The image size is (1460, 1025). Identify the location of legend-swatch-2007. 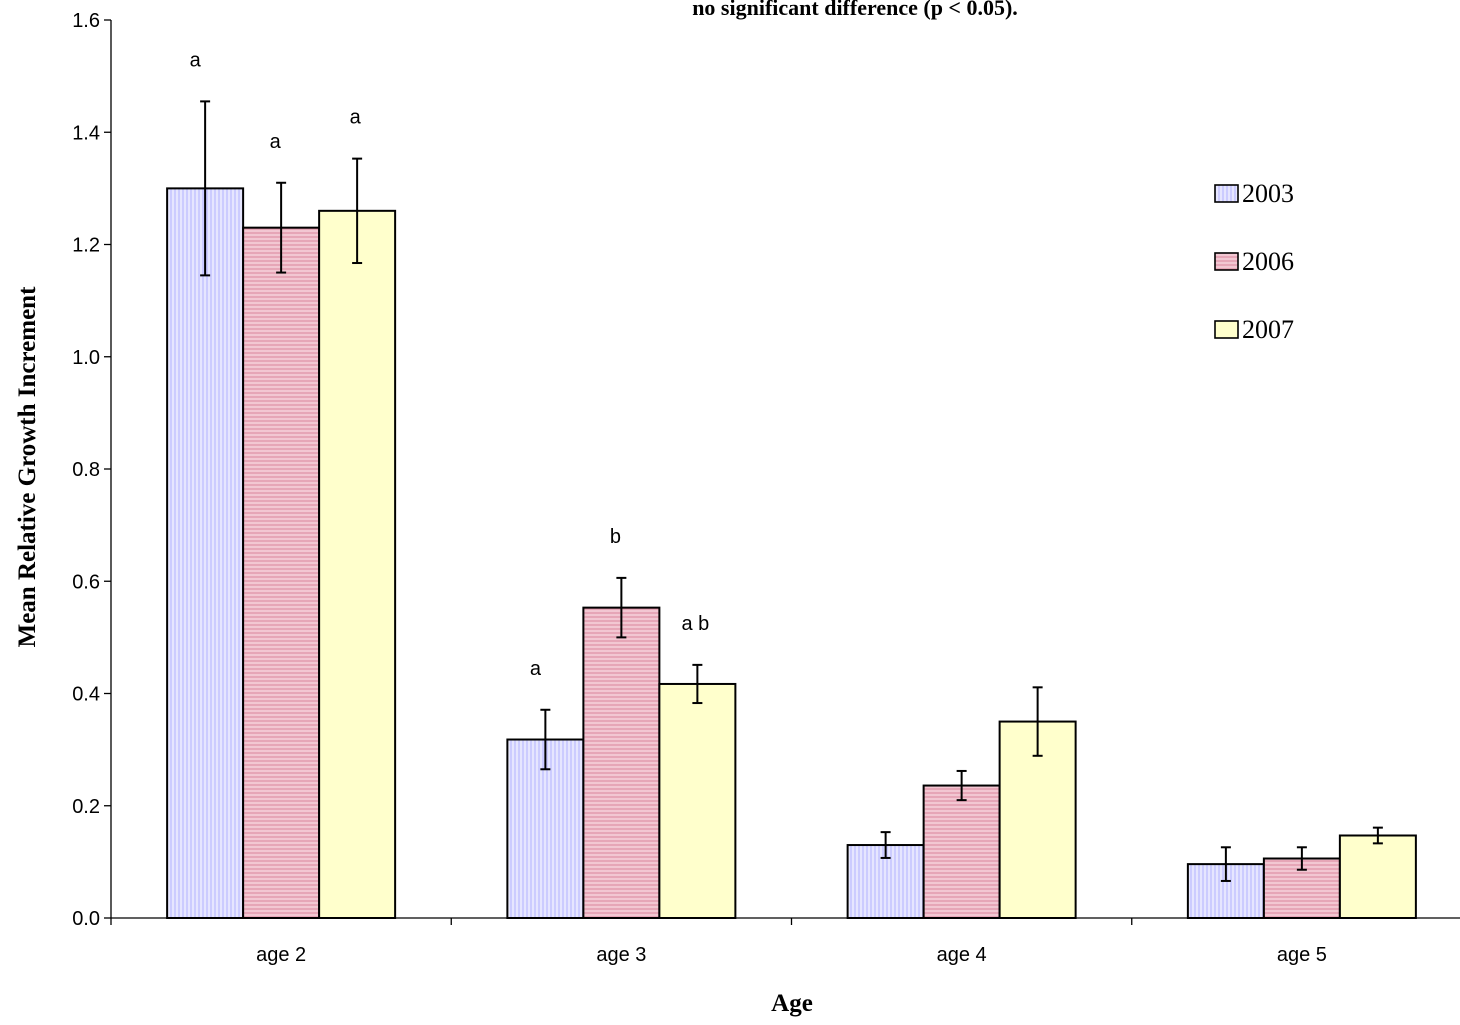
(1226, 329).